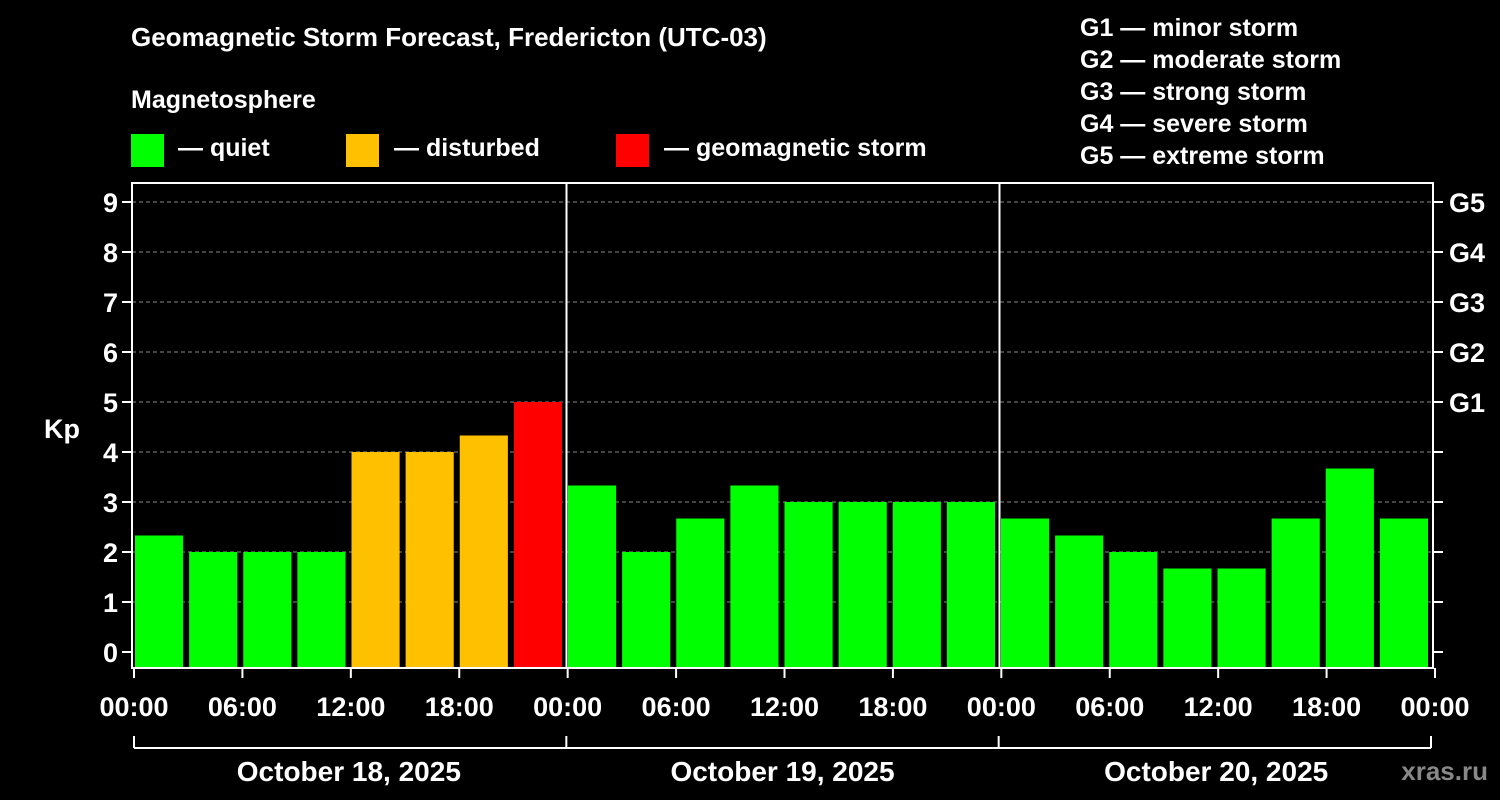  Describe the element at coordinates (784, 707) in the screenshot. I see `x-tick-label-6: 12:00` at that location.